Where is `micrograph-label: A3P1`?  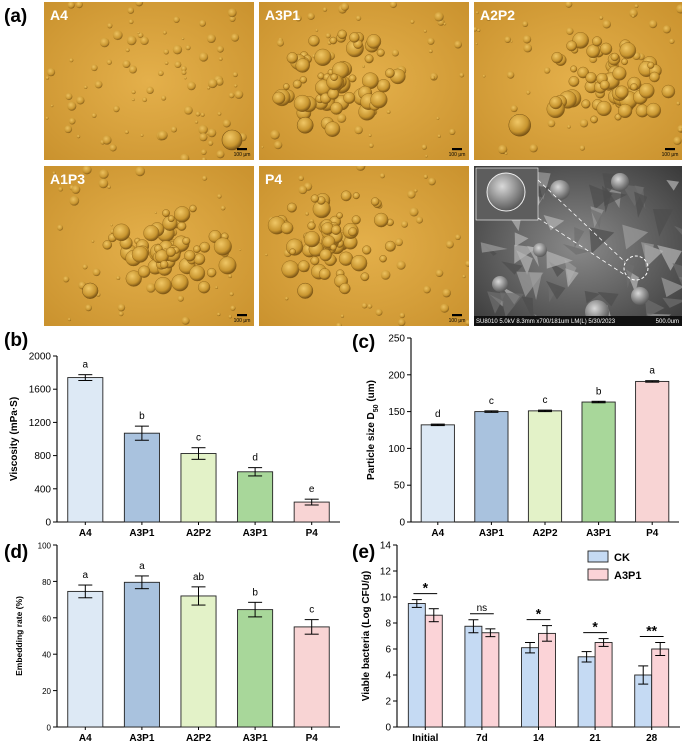
micrograph-label: A3P1 is located at coordinates (282, 15).